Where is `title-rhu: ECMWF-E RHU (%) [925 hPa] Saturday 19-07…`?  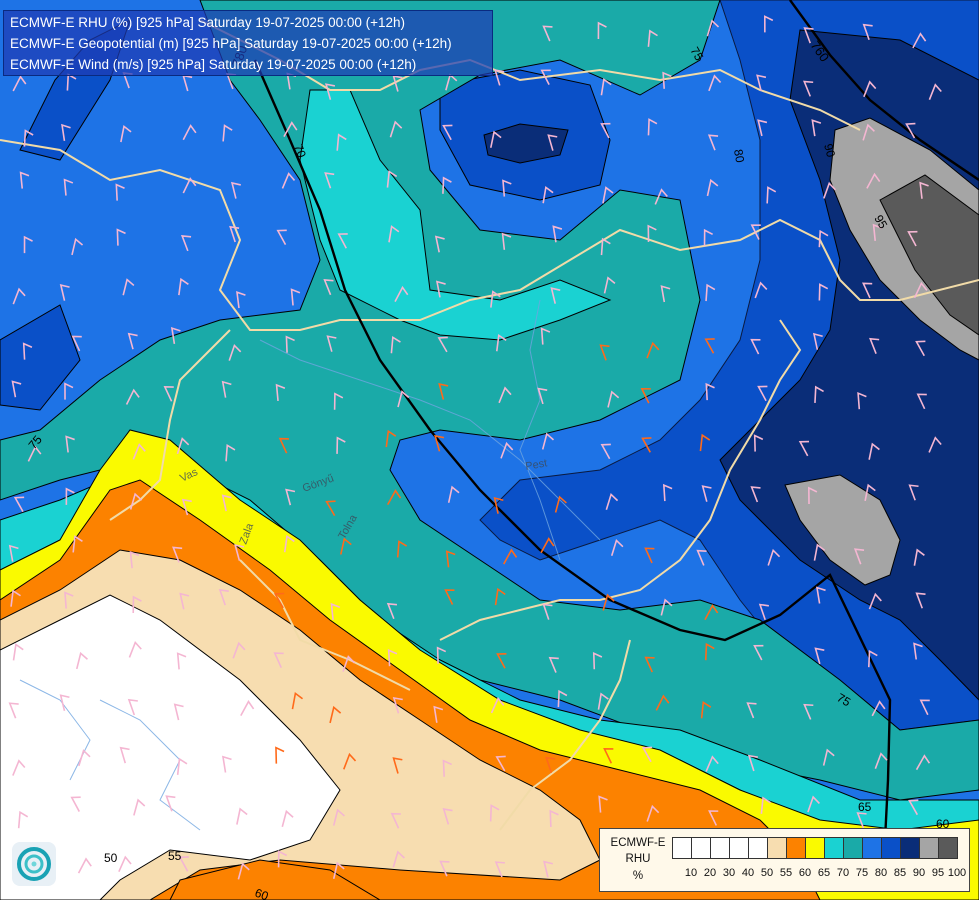 title-rhu: ECMWF-E RHU (%) [925 hPa] Saturday 19-07… is located at coordinates (208, 22).